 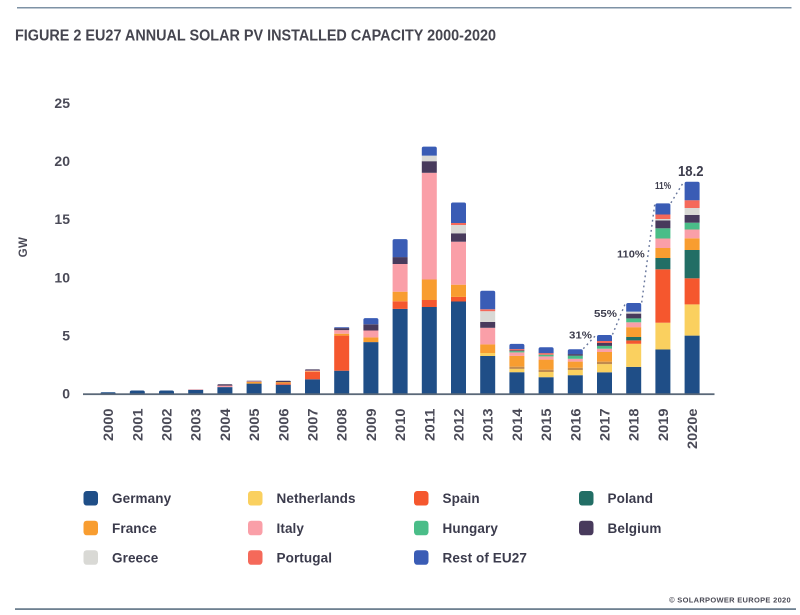 What do you see at coordinates (488, 424) in the screenshot?
I see `svg-text: 2013` at bounding box center [488, 424].